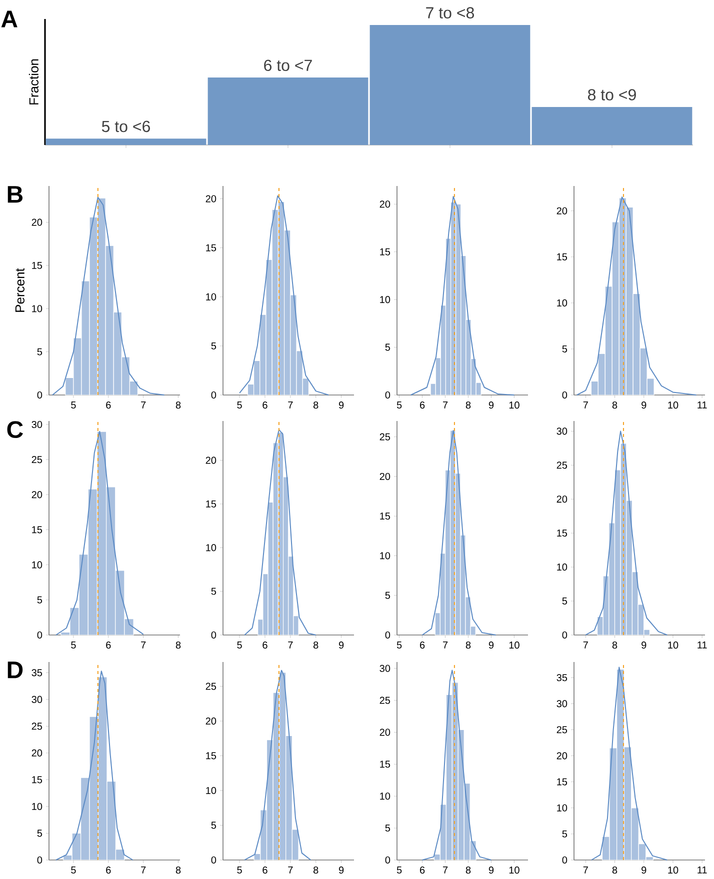 The height and width of the screenshot is (879, 714). What do you see at coordinates (126, 126) in the screenshot?
I see `x-tick-label: 5 to <6` at bounding box center [126, 126].